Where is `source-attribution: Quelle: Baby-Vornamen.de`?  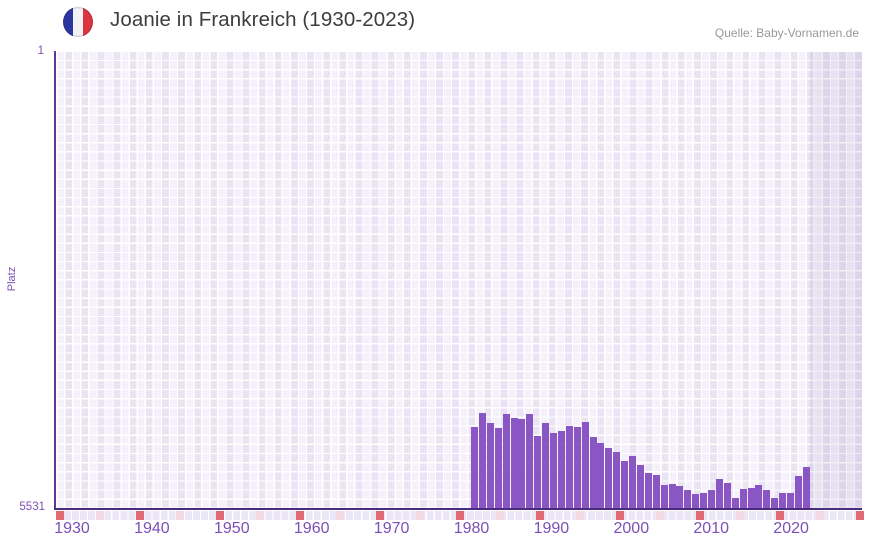
source-attribution: Quelle: Baby-Vornamen.de is located at coordinates (786, 33).